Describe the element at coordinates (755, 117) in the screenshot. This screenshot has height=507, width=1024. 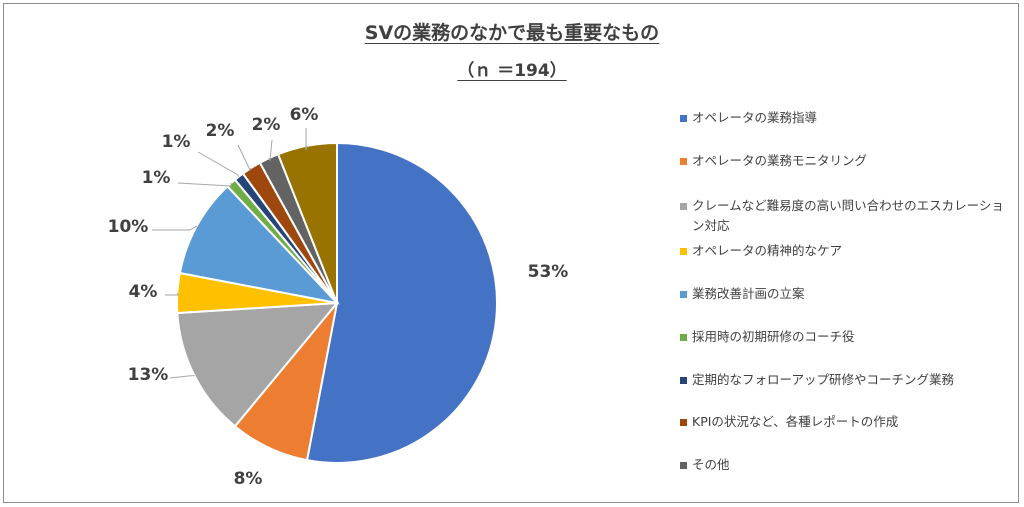
I see `legend-label: オペレータの業務指導` at that location.